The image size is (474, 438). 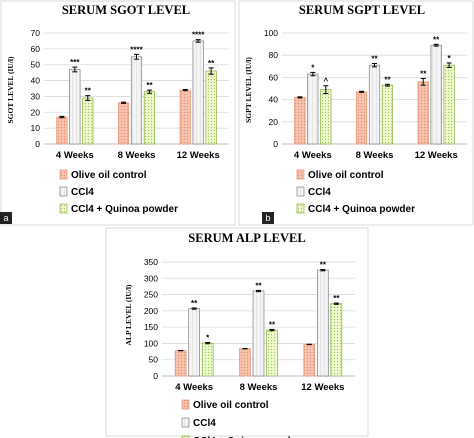 What do you see at coordinates (36, 33) in the screenshot?
I see `y-tick-label: 70` at bounding box center [36, 33].